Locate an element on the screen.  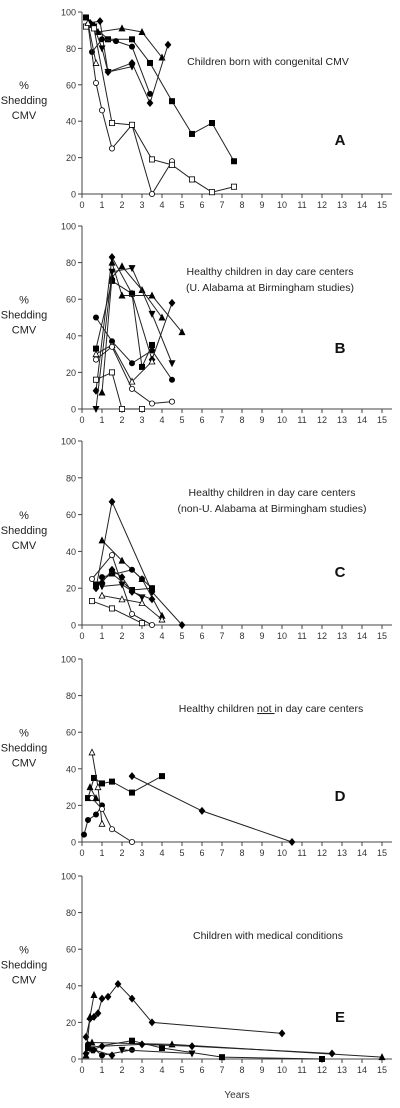
x-axis-label: Years is located at coordinates (236, 1095).